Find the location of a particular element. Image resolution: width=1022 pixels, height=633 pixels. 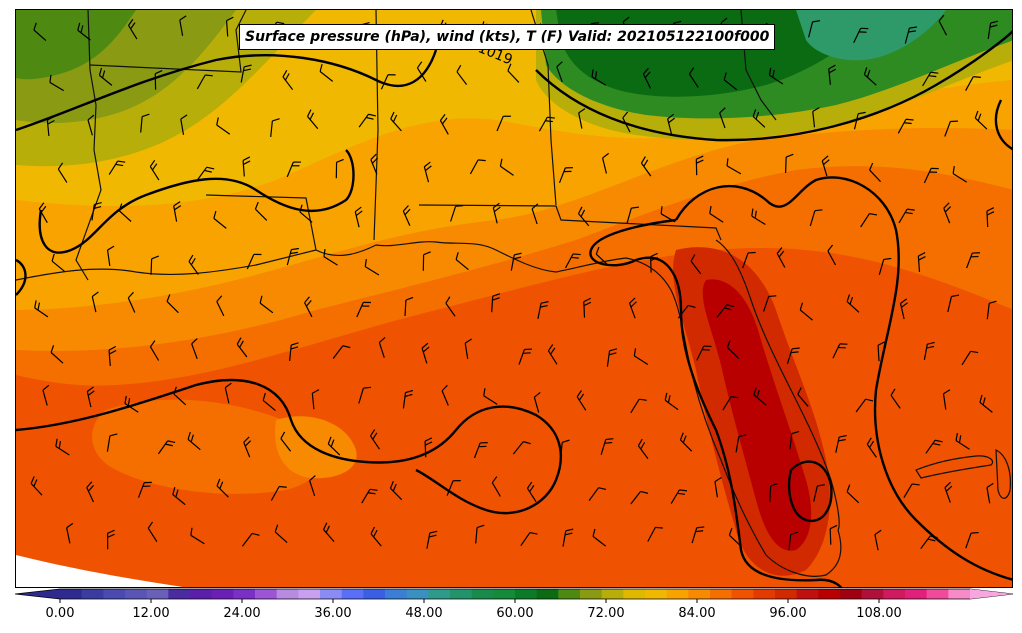

temperature-core-dark-red is located at coordinates (757, 415).